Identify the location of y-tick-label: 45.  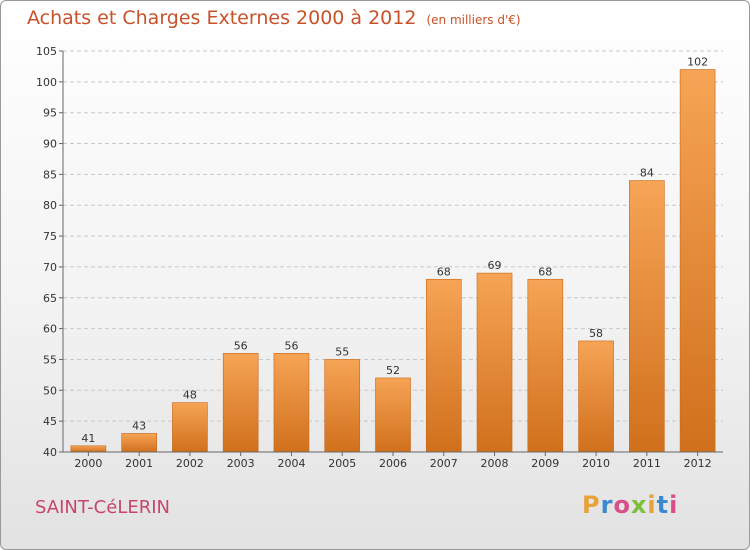
(50, 421).